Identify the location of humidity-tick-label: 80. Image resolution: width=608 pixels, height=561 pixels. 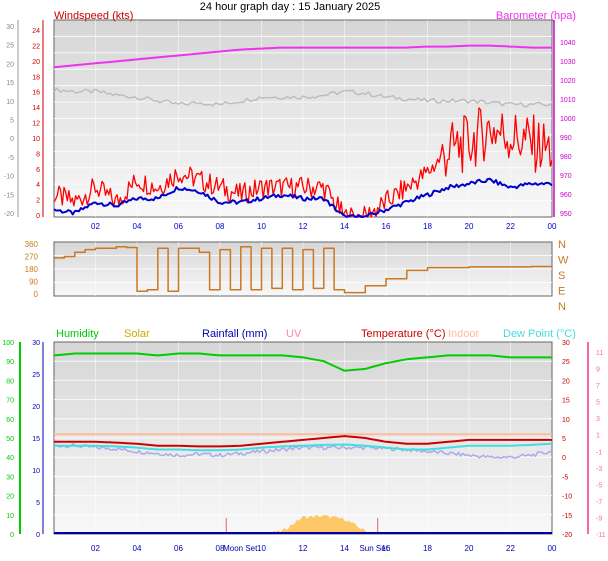
(10, 381).